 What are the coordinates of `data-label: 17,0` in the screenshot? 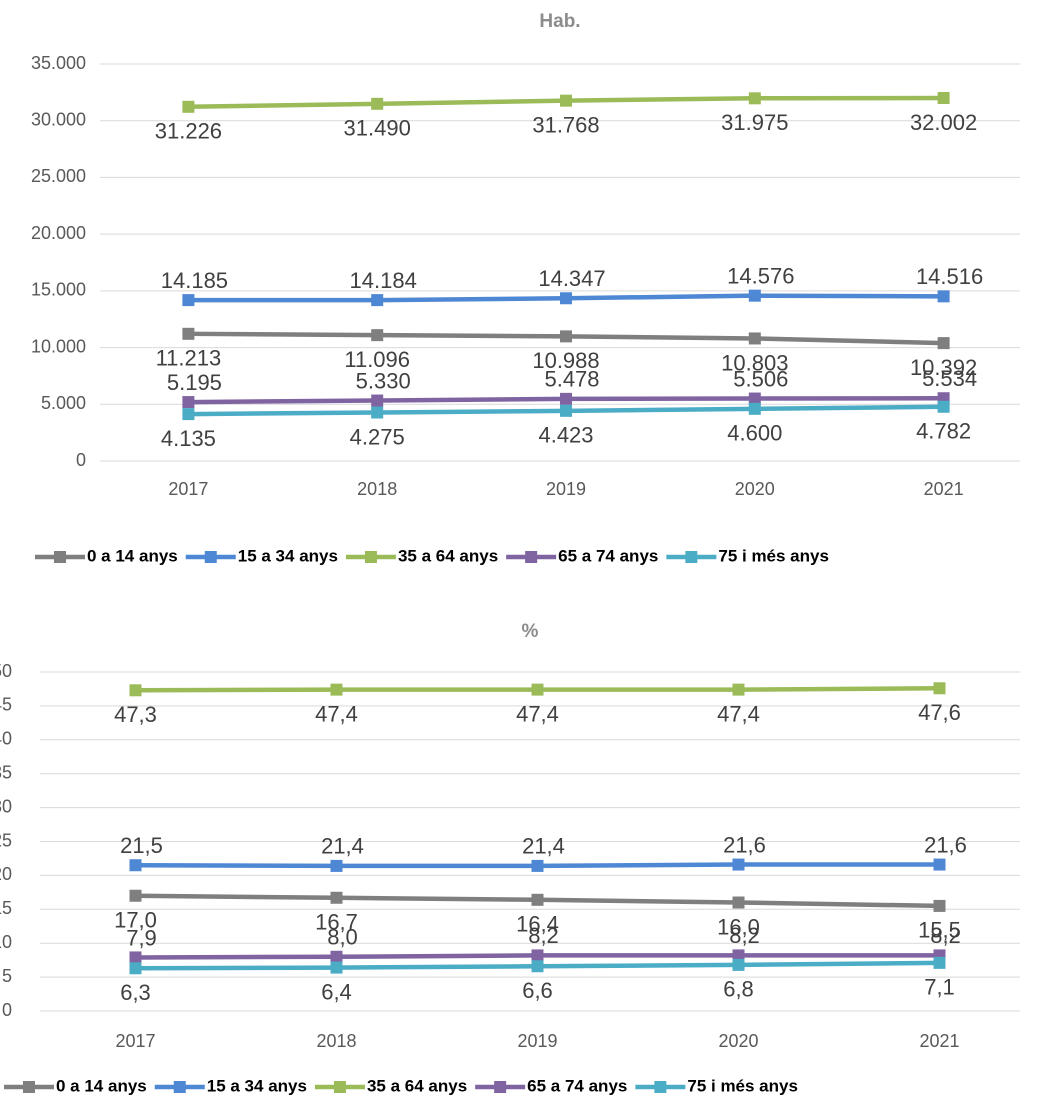 It's located at (135, 920).